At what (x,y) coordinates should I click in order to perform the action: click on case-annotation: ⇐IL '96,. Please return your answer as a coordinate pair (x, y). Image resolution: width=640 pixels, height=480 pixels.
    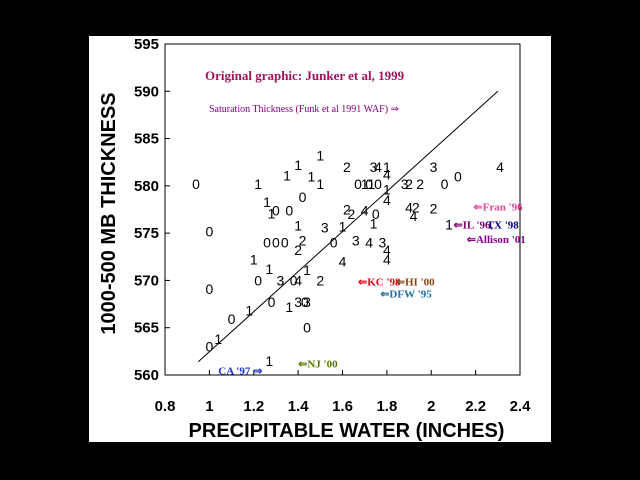
    Looking at the image, I should click on (473, 226).